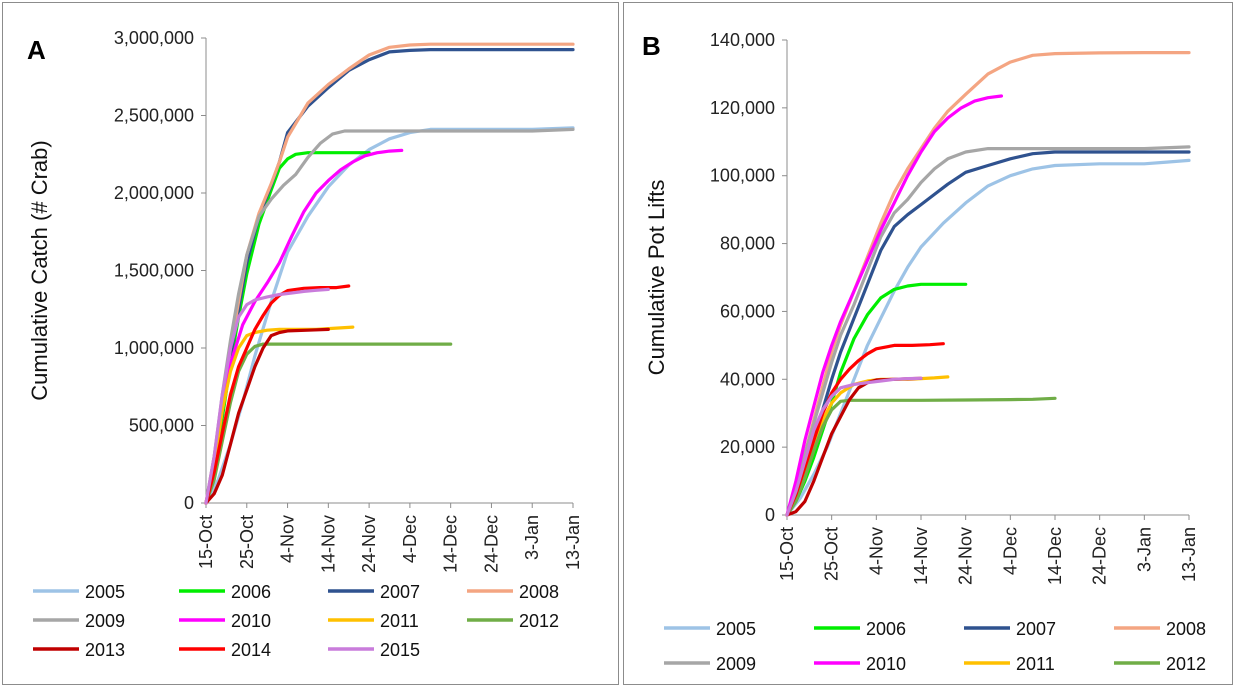 Image resolution: width=1235 pixels, height=687 pixels. What do you see at coordinates (747, 379) in the screenshot?
I see `y-tick-label: 40,000` at bounding box center [747, 379].